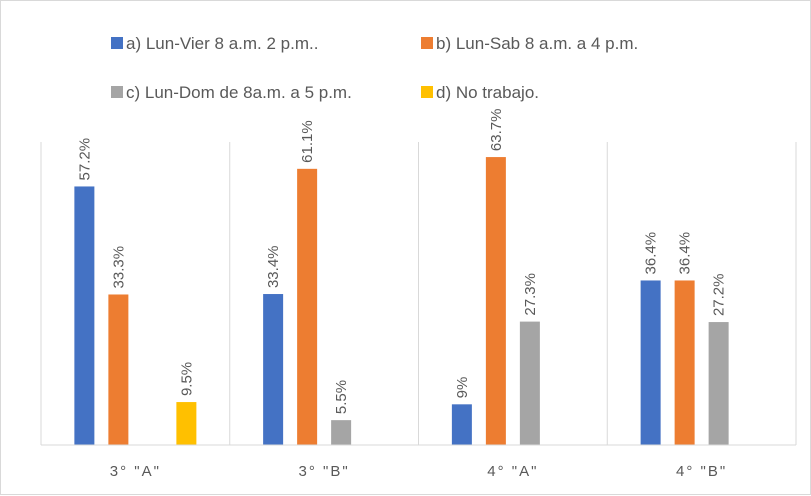  What do you see at coordinates (701, 471) in the screenshot?
I see `category-label: 4° "B"` at bounding box center [701, 471].